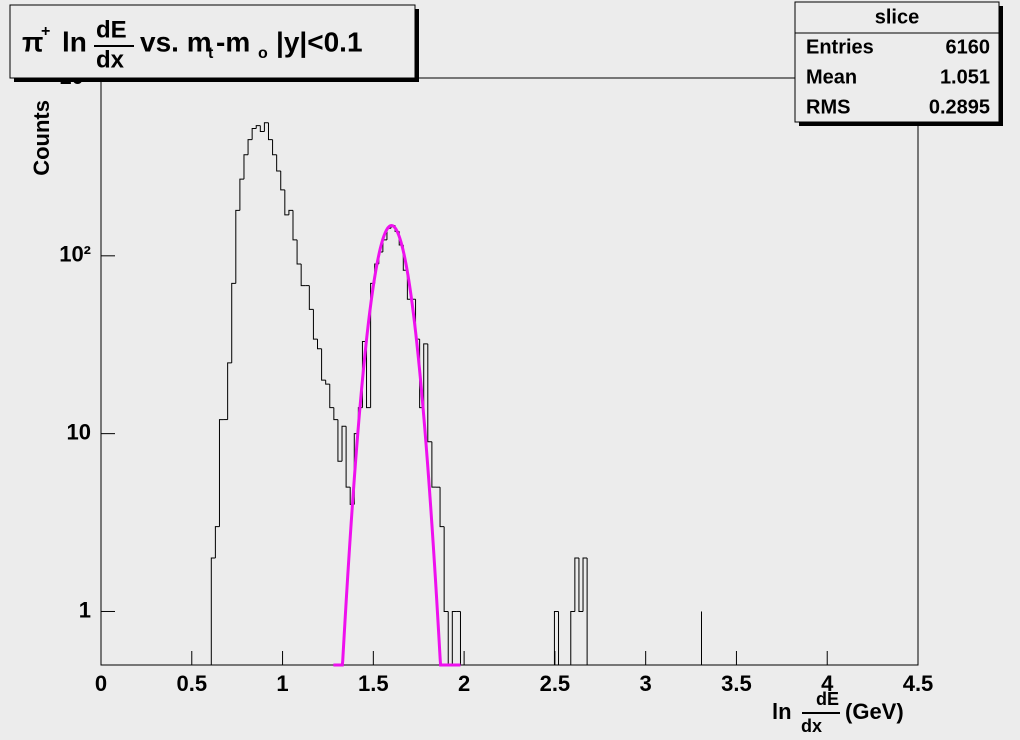  Describe the element at coordinates (827, 683) in the screenshot. I see `x-tick-label: 4` at that location.